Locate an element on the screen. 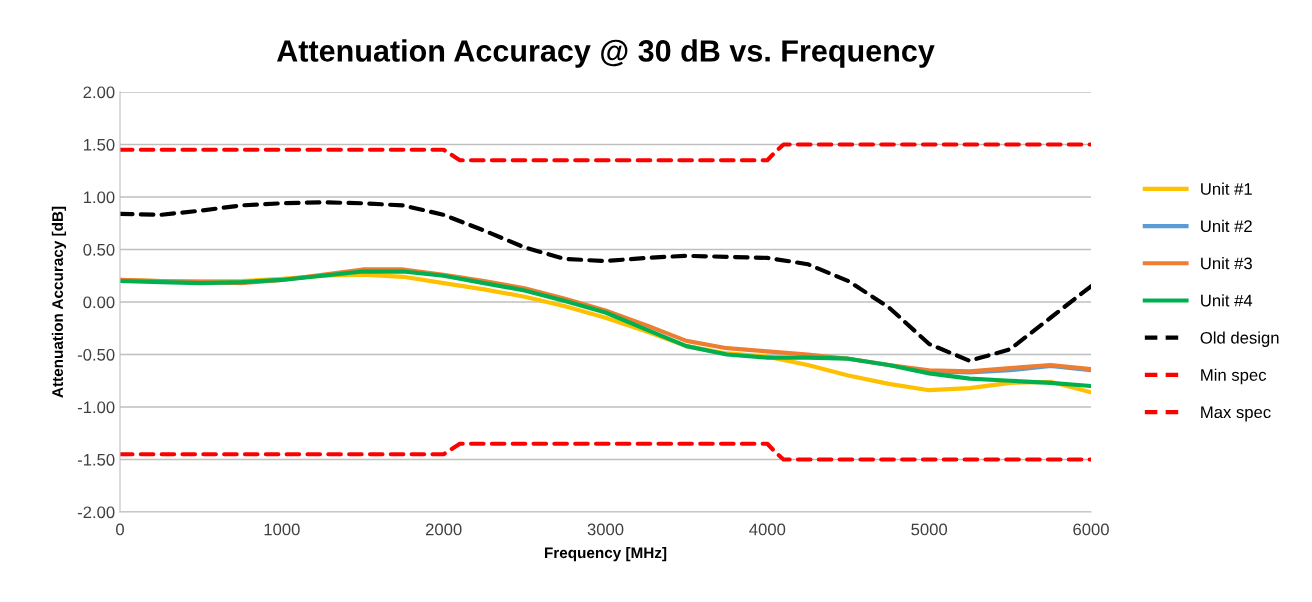 The image size is (1312, 602). y-tick-label: 1.00 is located at coordinates (99, 197).